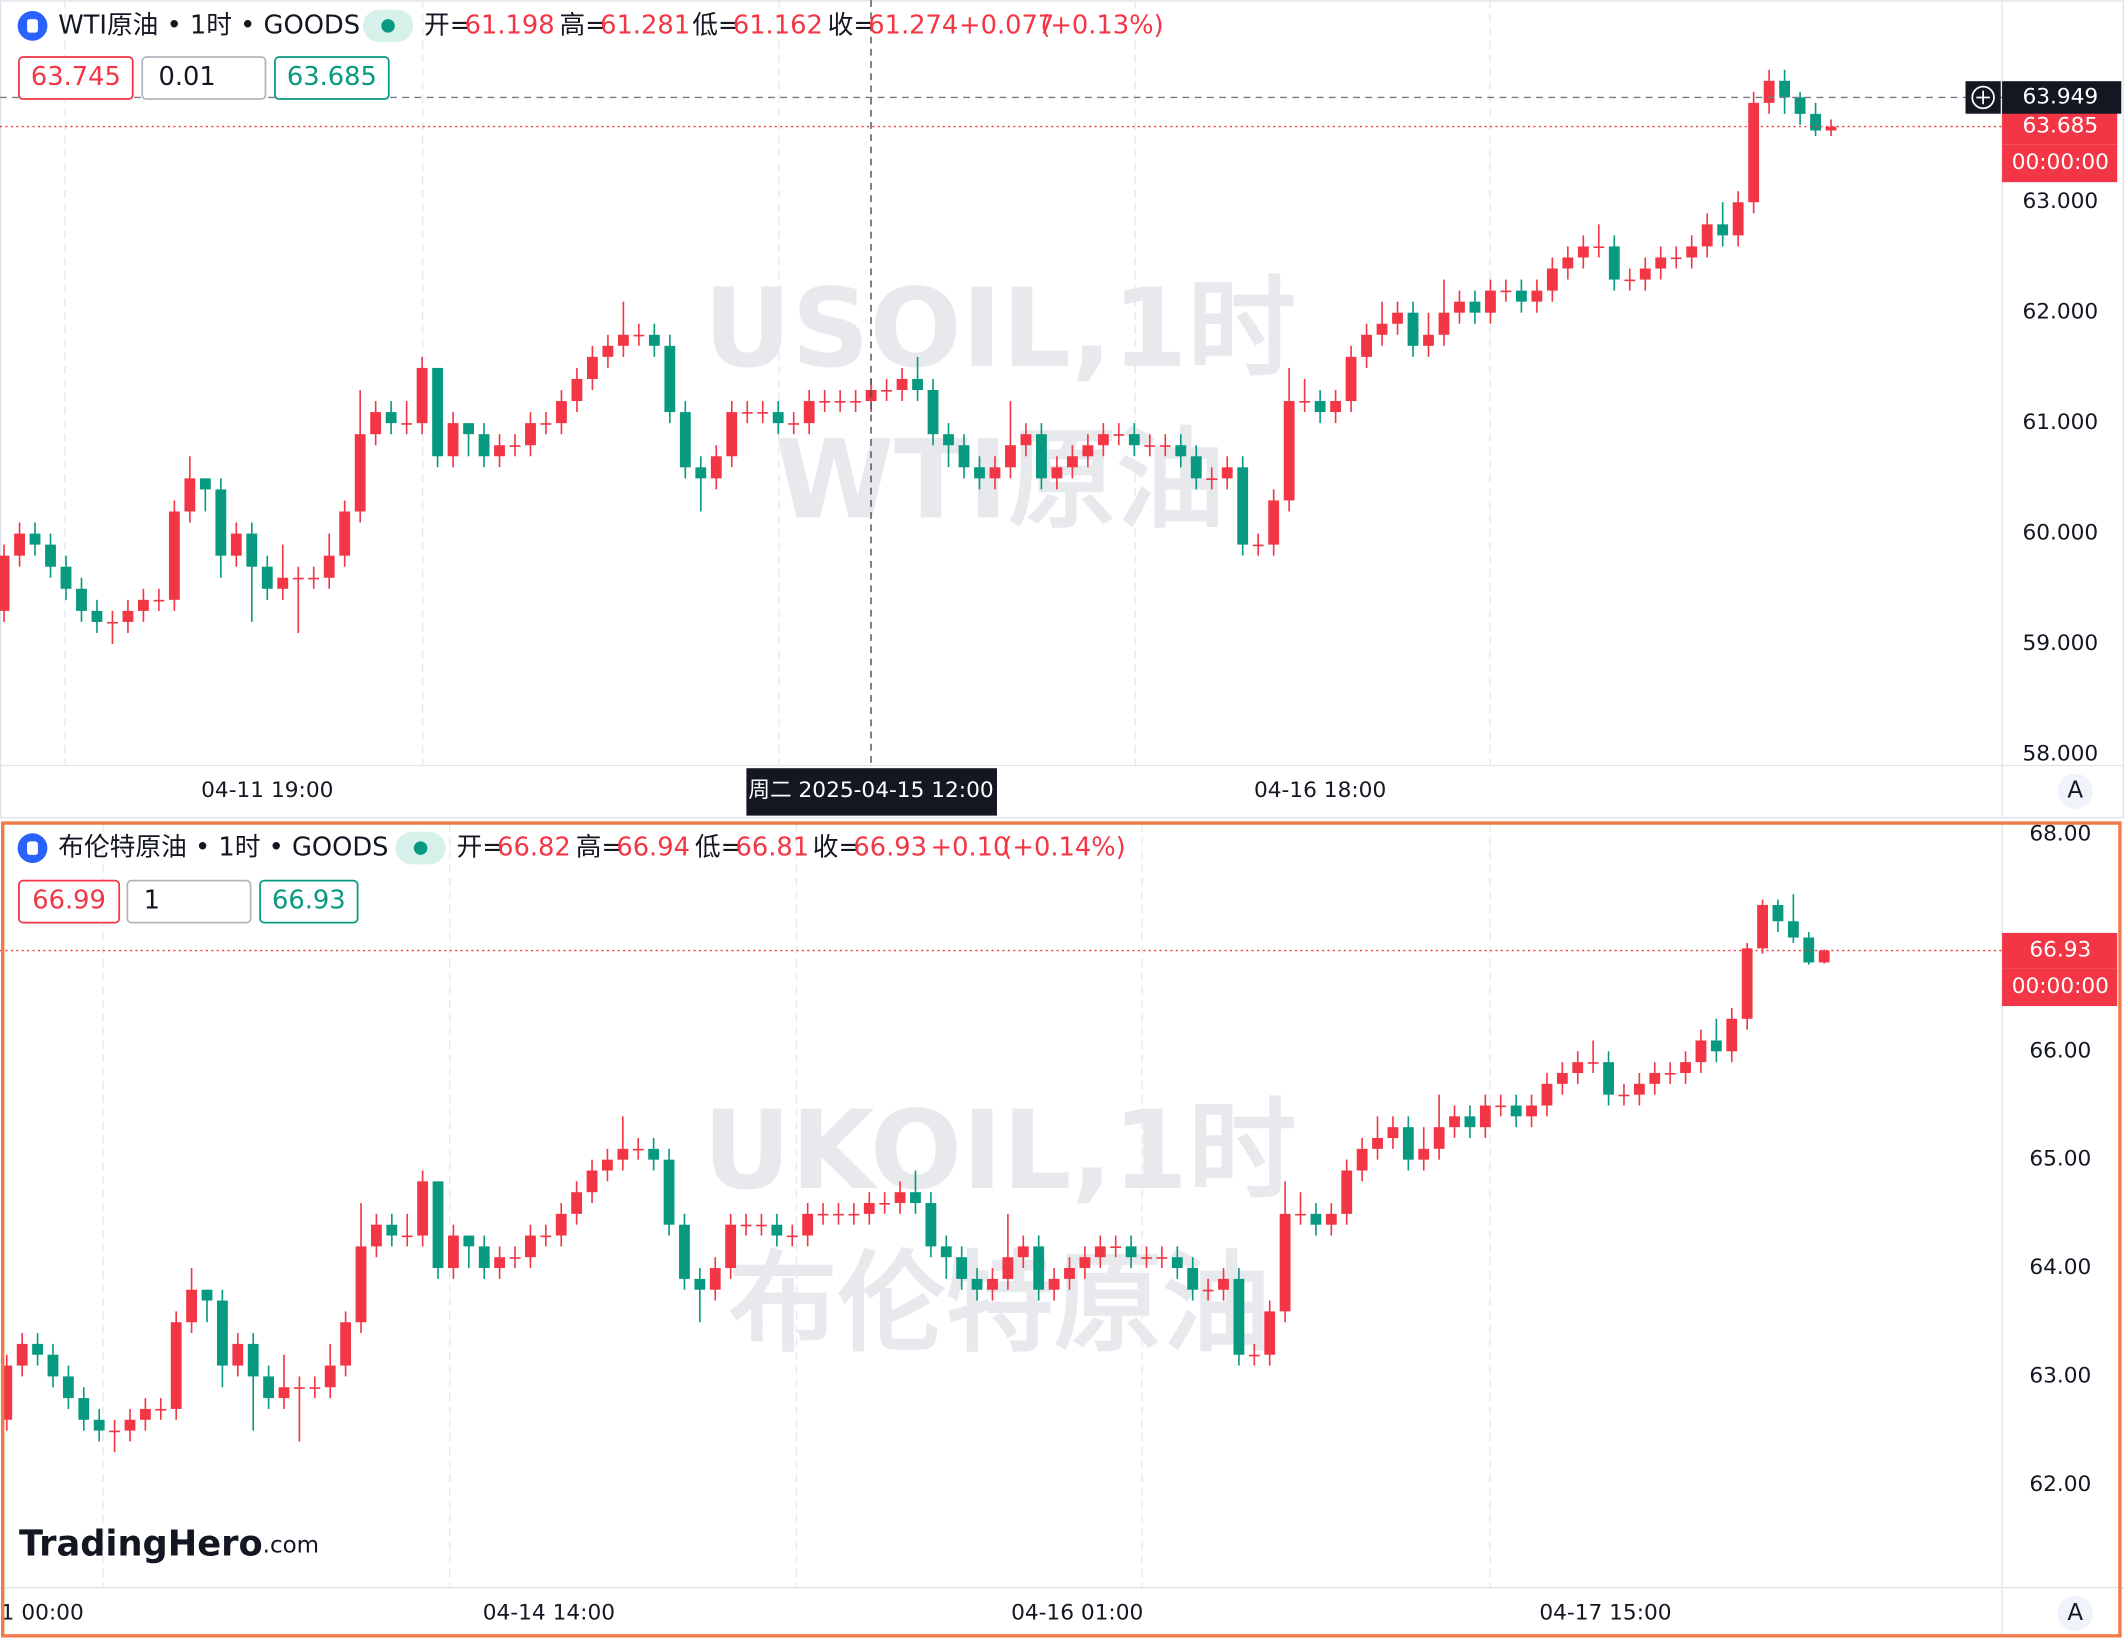 Image resolution: width=2124 pixels, height=1638 pixels. Describe the element at coordinates (2060, 834) in the screenshot. I see `y-tick-label: 68.00` at that location.